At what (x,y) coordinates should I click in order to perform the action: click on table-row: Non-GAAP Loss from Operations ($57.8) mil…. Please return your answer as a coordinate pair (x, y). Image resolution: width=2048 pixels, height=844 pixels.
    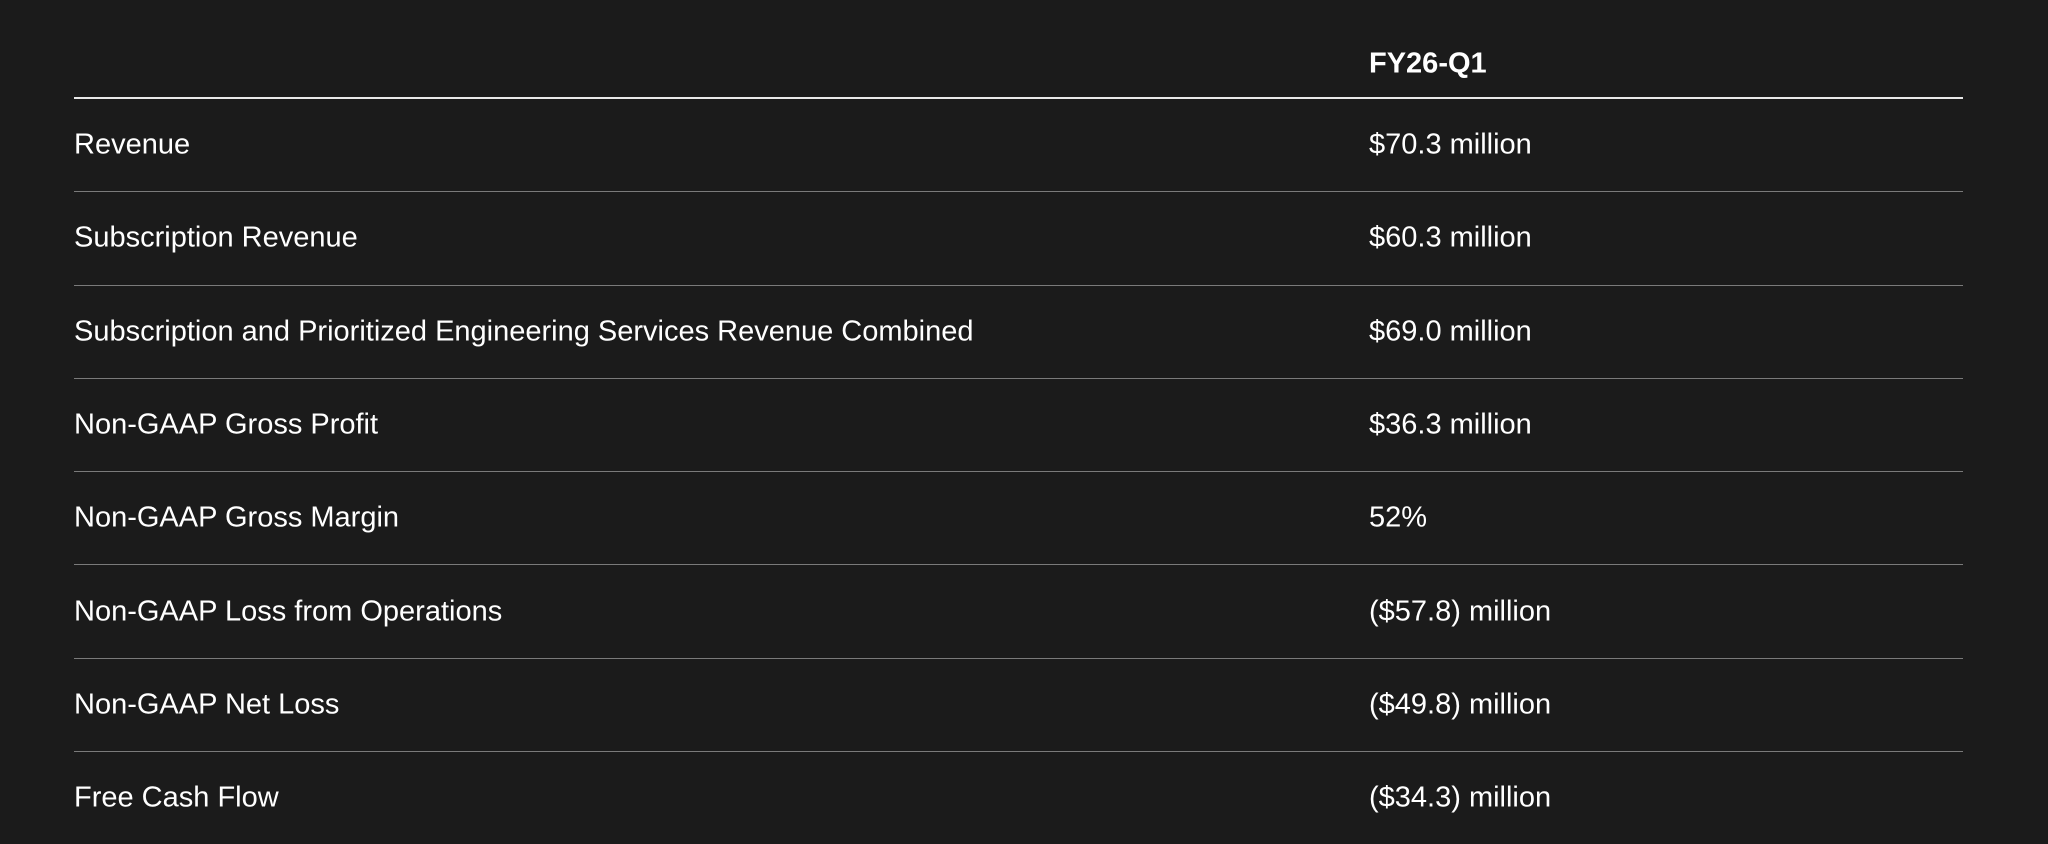
    Looking at the image, I should click on (1018, 612).